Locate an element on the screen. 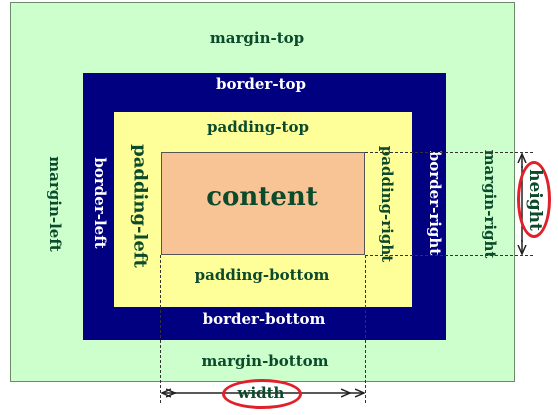  width-guide-right is located at coordinates (365, 329).